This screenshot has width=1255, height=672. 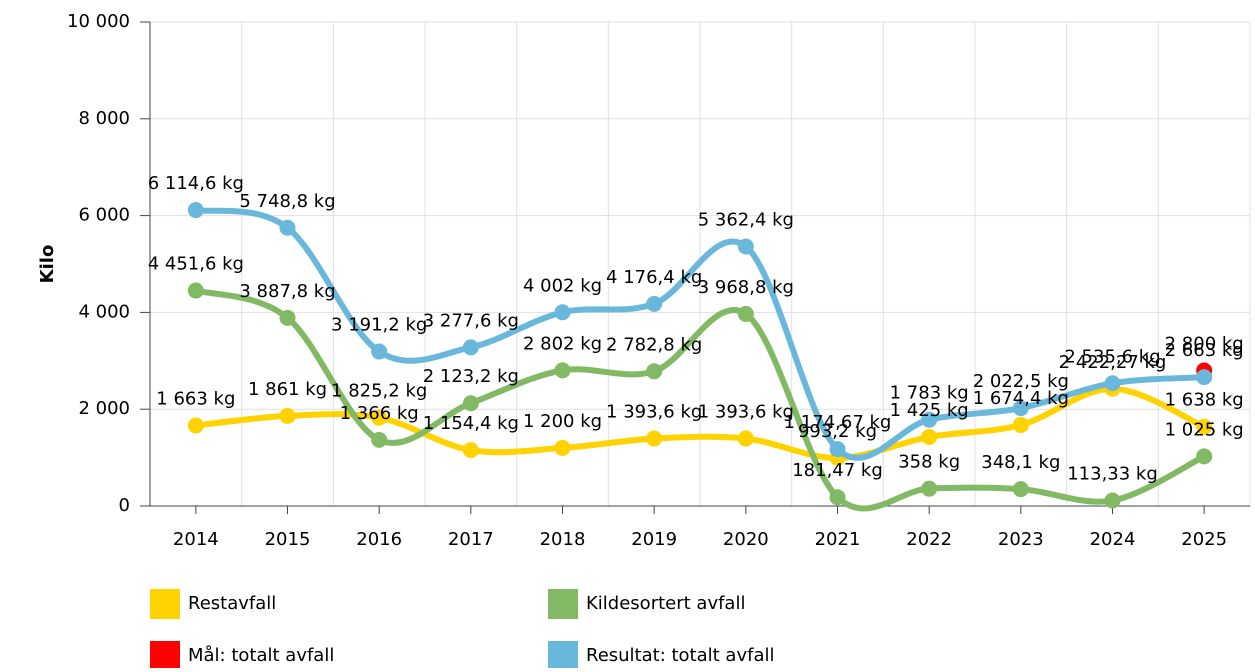 I want to click on x-tick-label: 2019, so click(x=654, y=539).